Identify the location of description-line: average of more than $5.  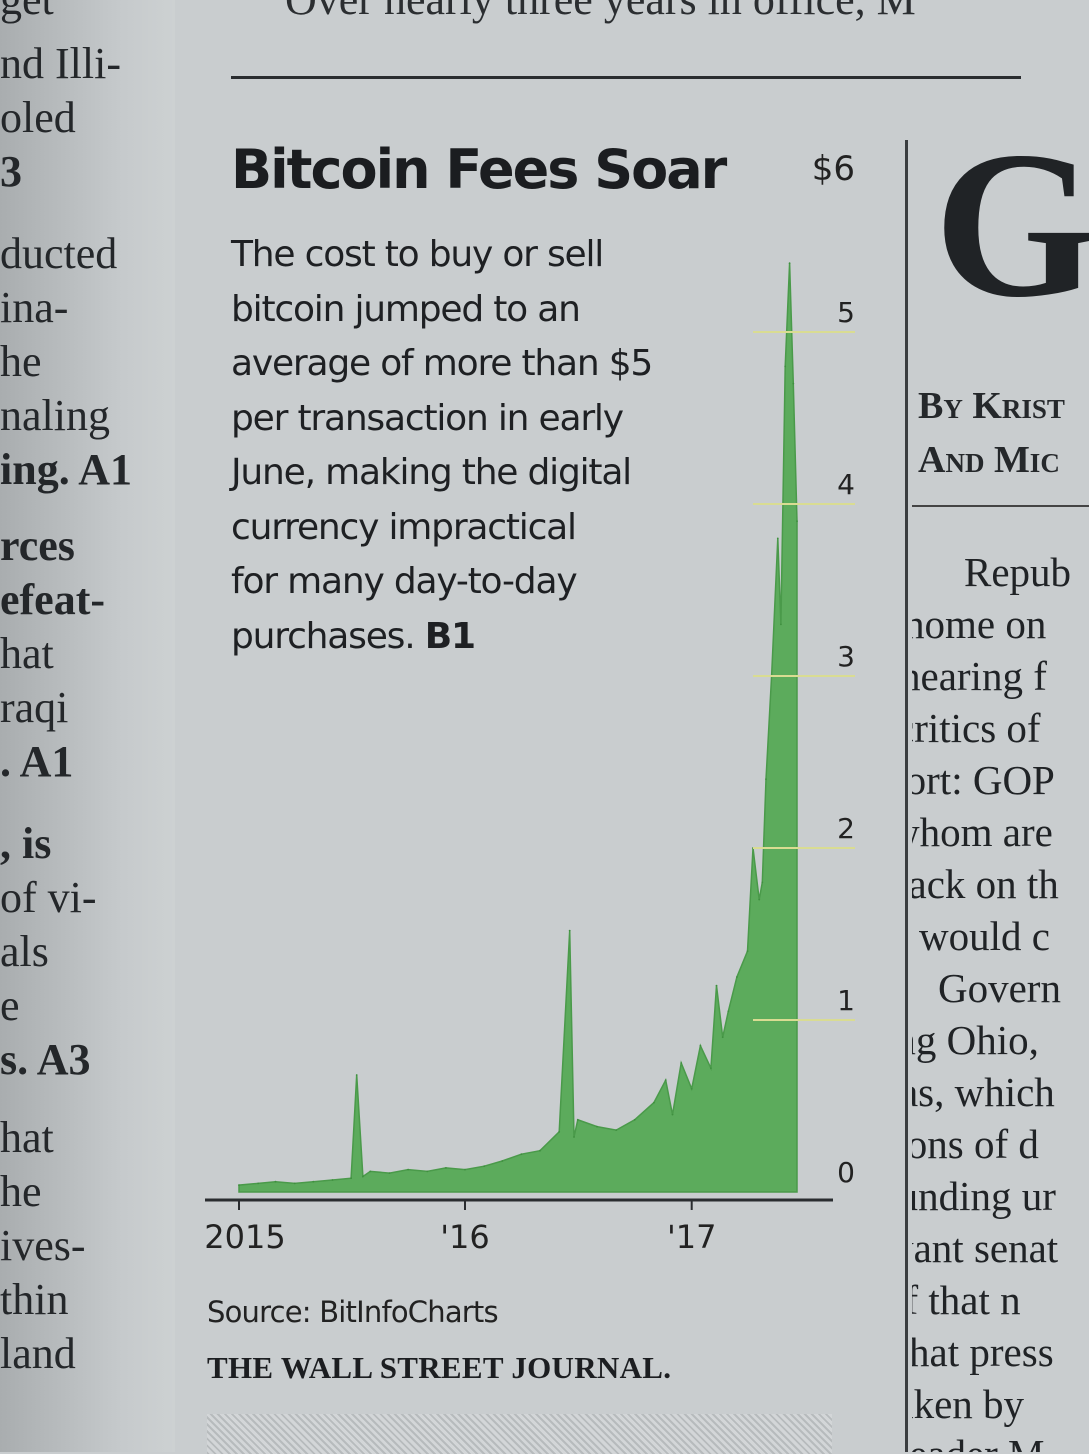
(442, 363).